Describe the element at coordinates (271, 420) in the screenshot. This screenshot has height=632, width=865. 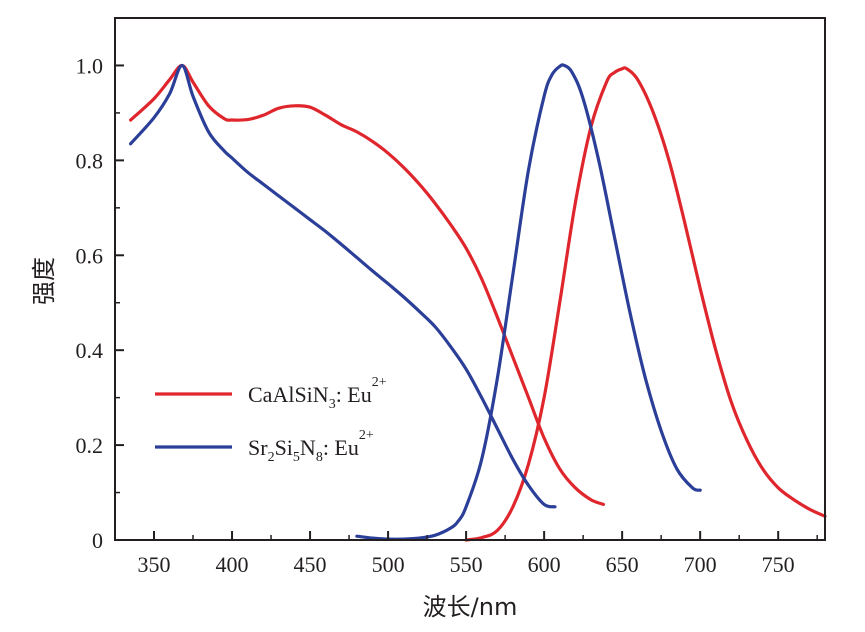
I see `legend: CaAlSiN3: Eu2+ Sr2Si5N8: Eu2+` at that location.